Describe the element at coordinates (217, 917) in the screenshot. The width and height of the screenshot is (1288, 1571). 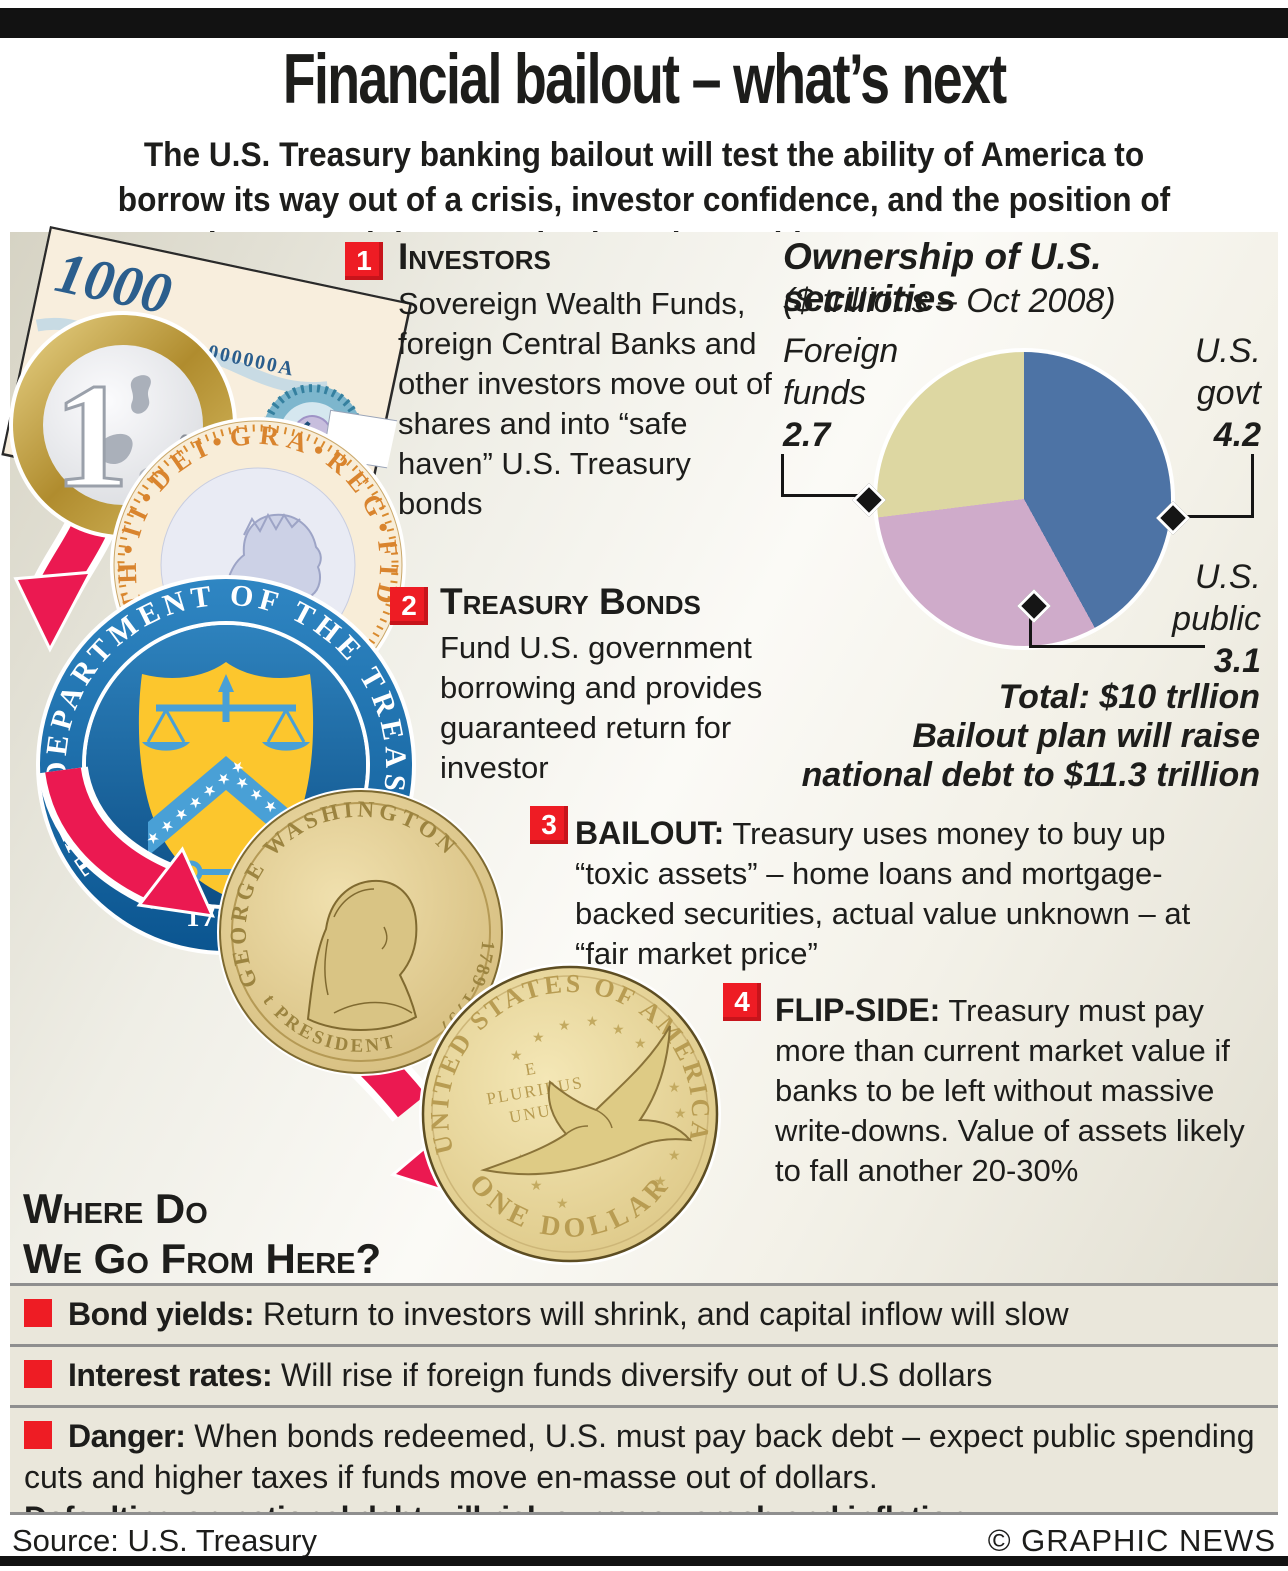
I see `seal-year: 1789` at that location.